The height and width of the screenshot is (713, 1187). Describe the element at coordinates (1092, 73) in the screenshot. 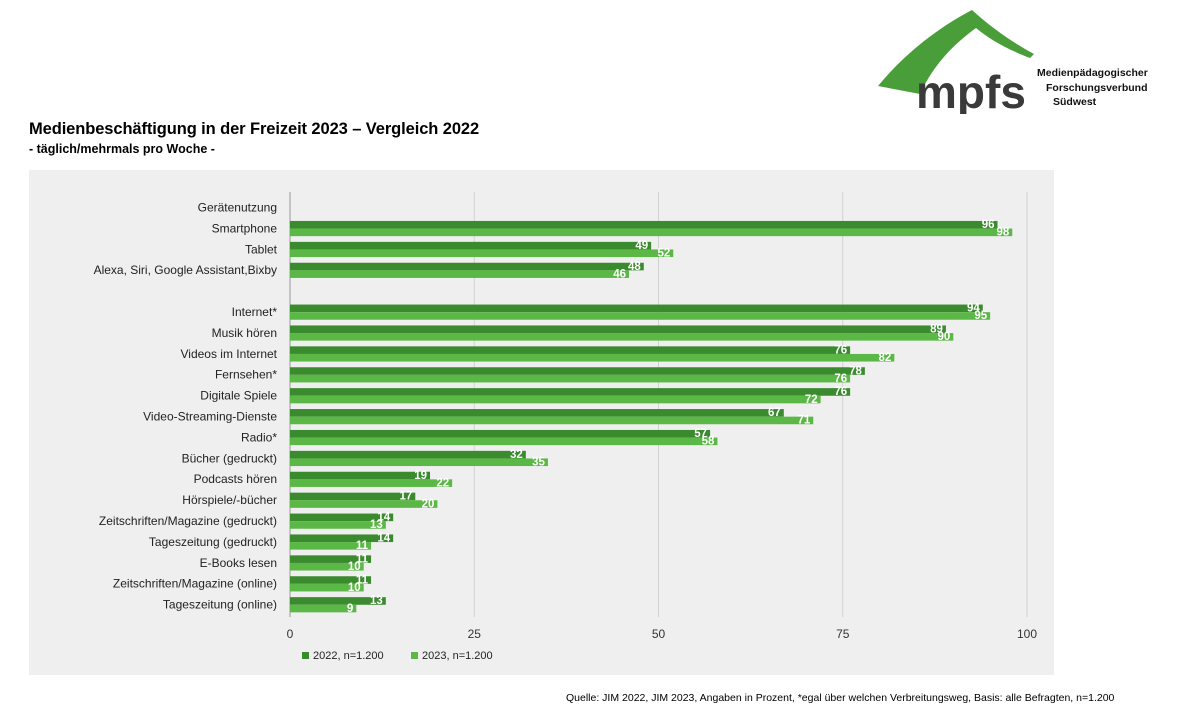

I see `logo-line-1: Medienpädagogischer` at that location.